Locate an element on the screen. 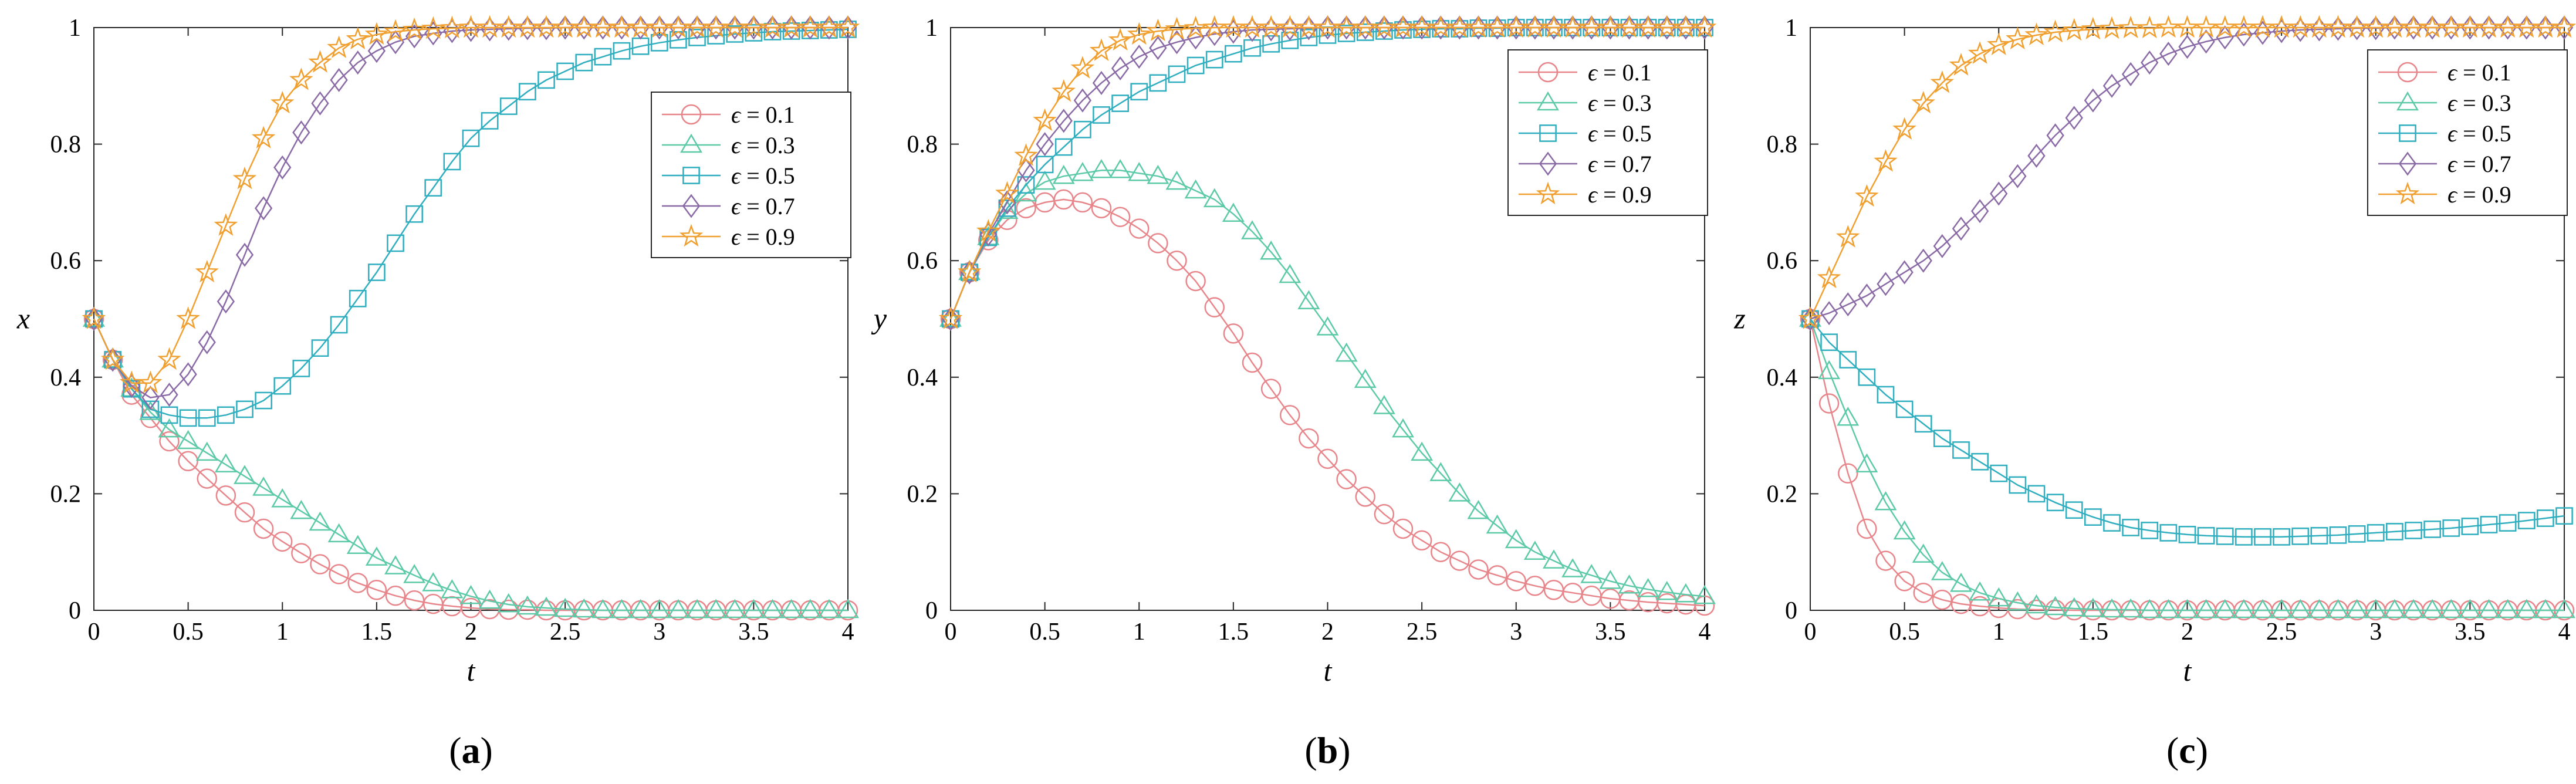 Image resolution: width=2576 pixels, height=784 pixels. y-axis-label: z is located at coordinates (1739, 318).